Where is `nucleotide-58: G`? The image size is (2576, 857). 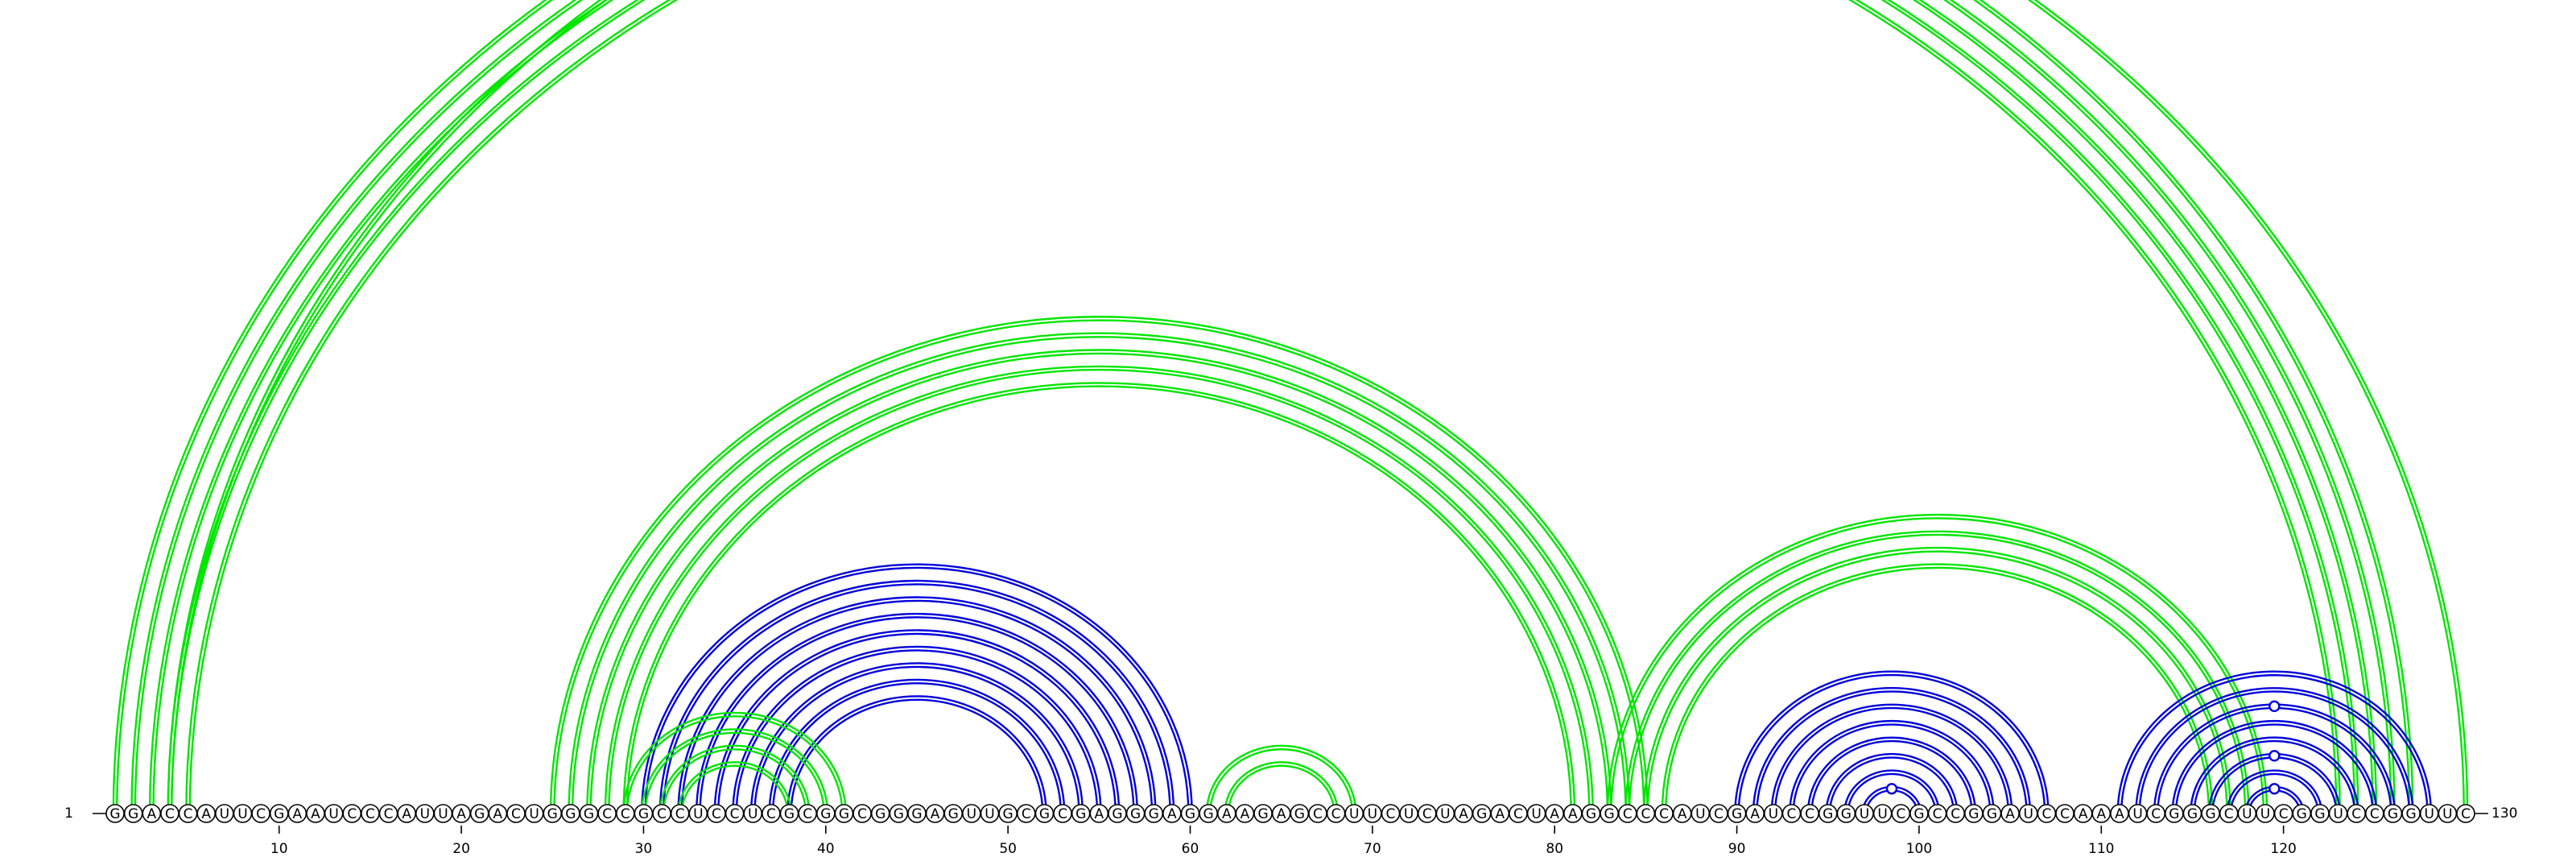
nucleotide-58: G is located at coordinates (1154, 813).